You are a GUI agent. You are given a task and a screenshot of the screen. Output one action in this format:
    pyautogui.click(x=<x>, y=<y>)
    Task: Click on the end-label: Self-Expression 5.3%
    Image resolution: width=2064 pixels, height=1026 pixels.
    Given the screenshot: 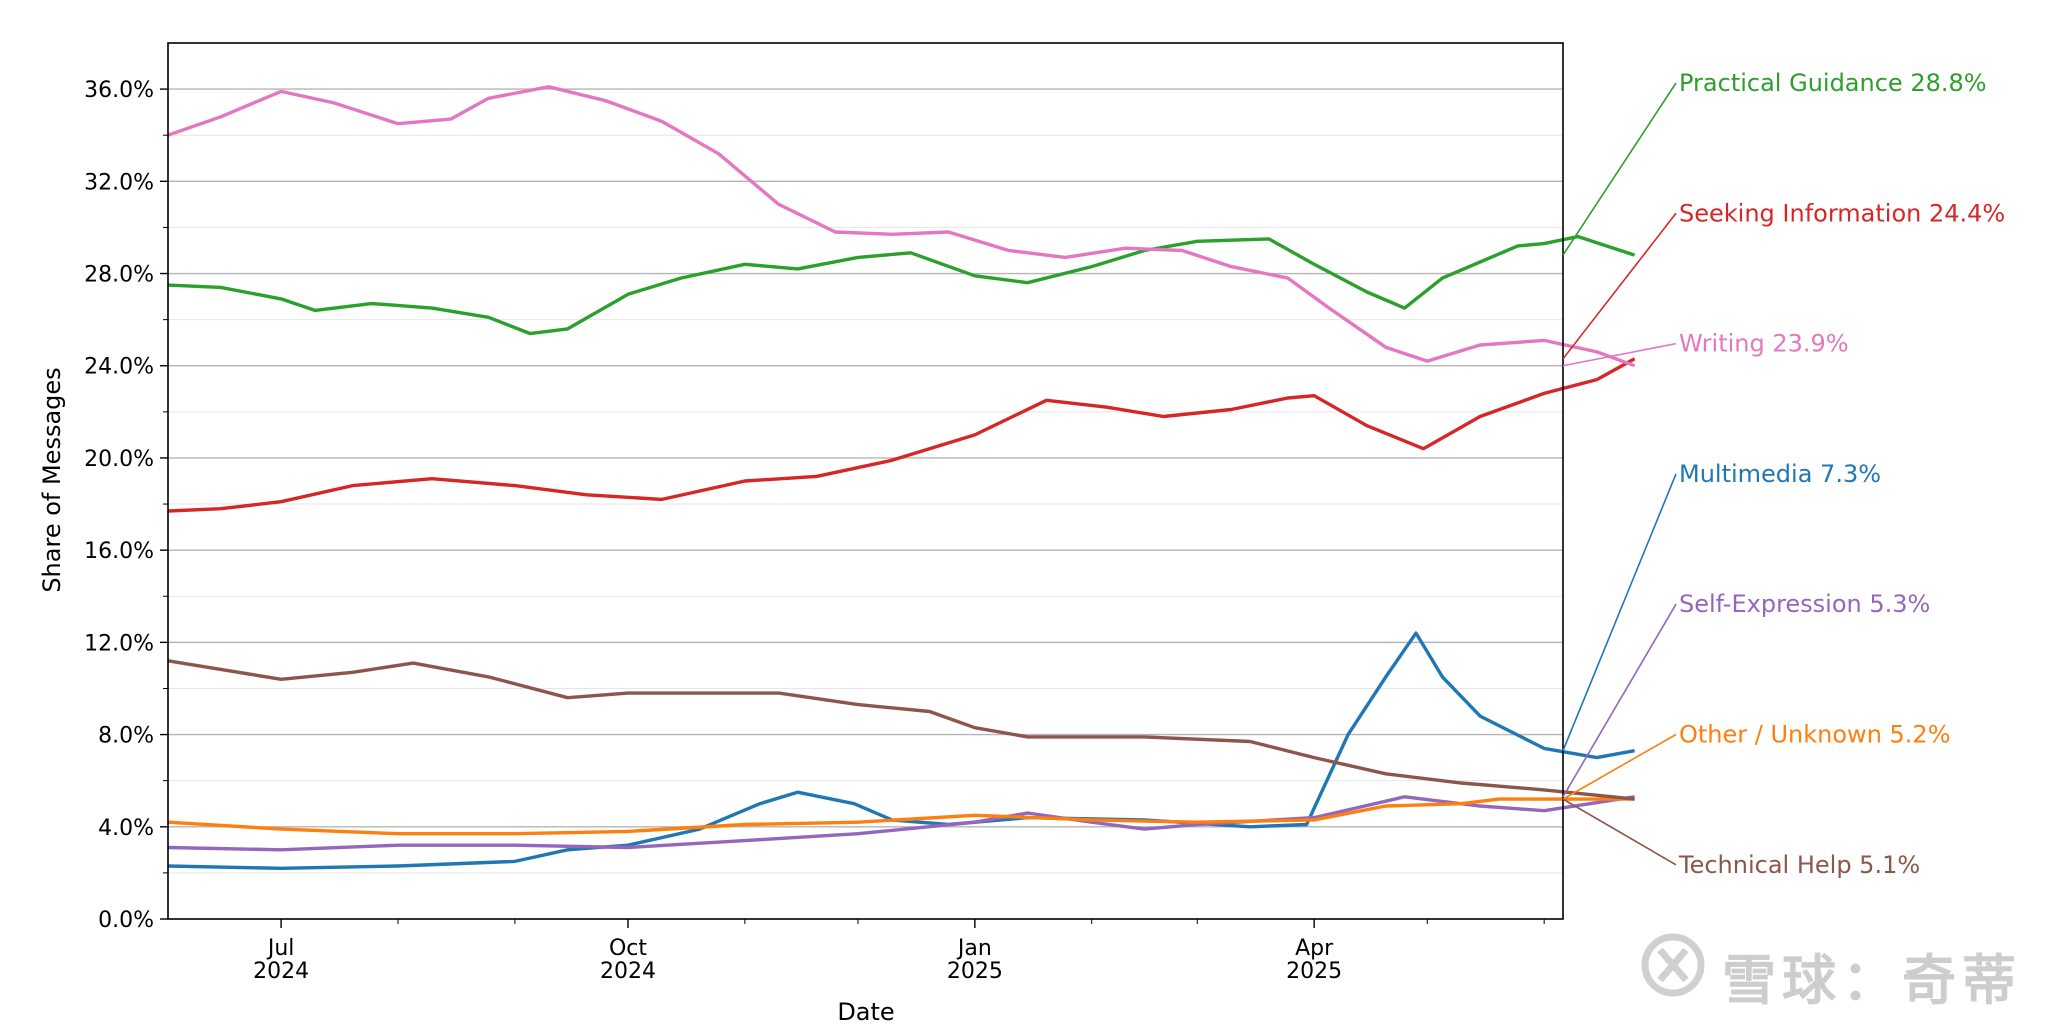 What is the action you would take?
    pyautogui.click(x=1804, y=604)
    